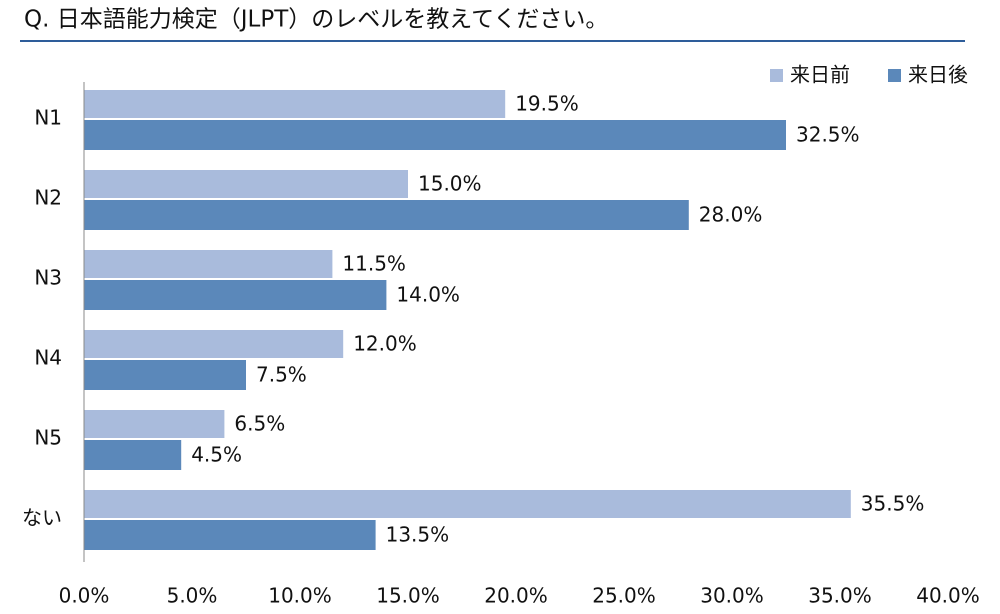 The width and height of the screenshot is (1000, 614). Describe the element at coordinates (316, 20) in the screenshot. I see `chart-title: Q. 日本語能力検定（JLPT）のレベルを教えてください。` at that location.